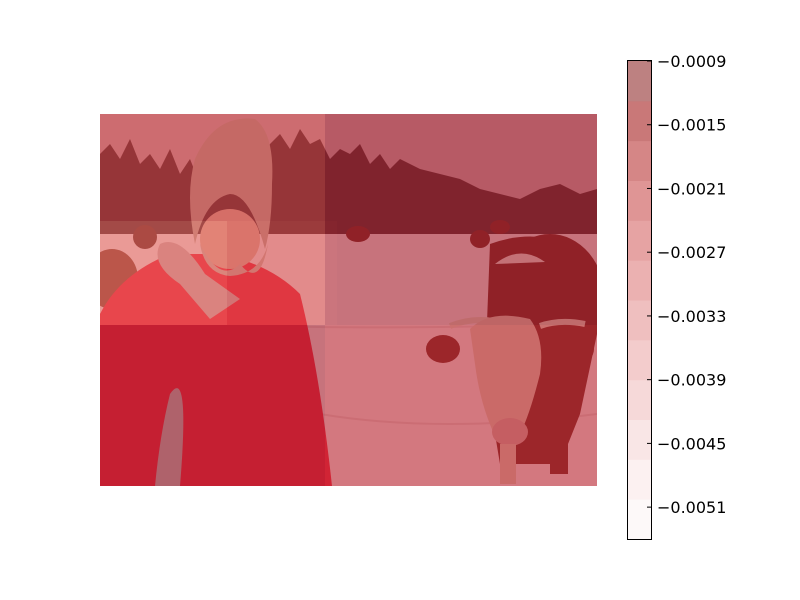  What do you see at coordinates (691, 61) in the screenshot?
I see `colorbar-tick-label: −0.0009` at bounding box center [691, 61].